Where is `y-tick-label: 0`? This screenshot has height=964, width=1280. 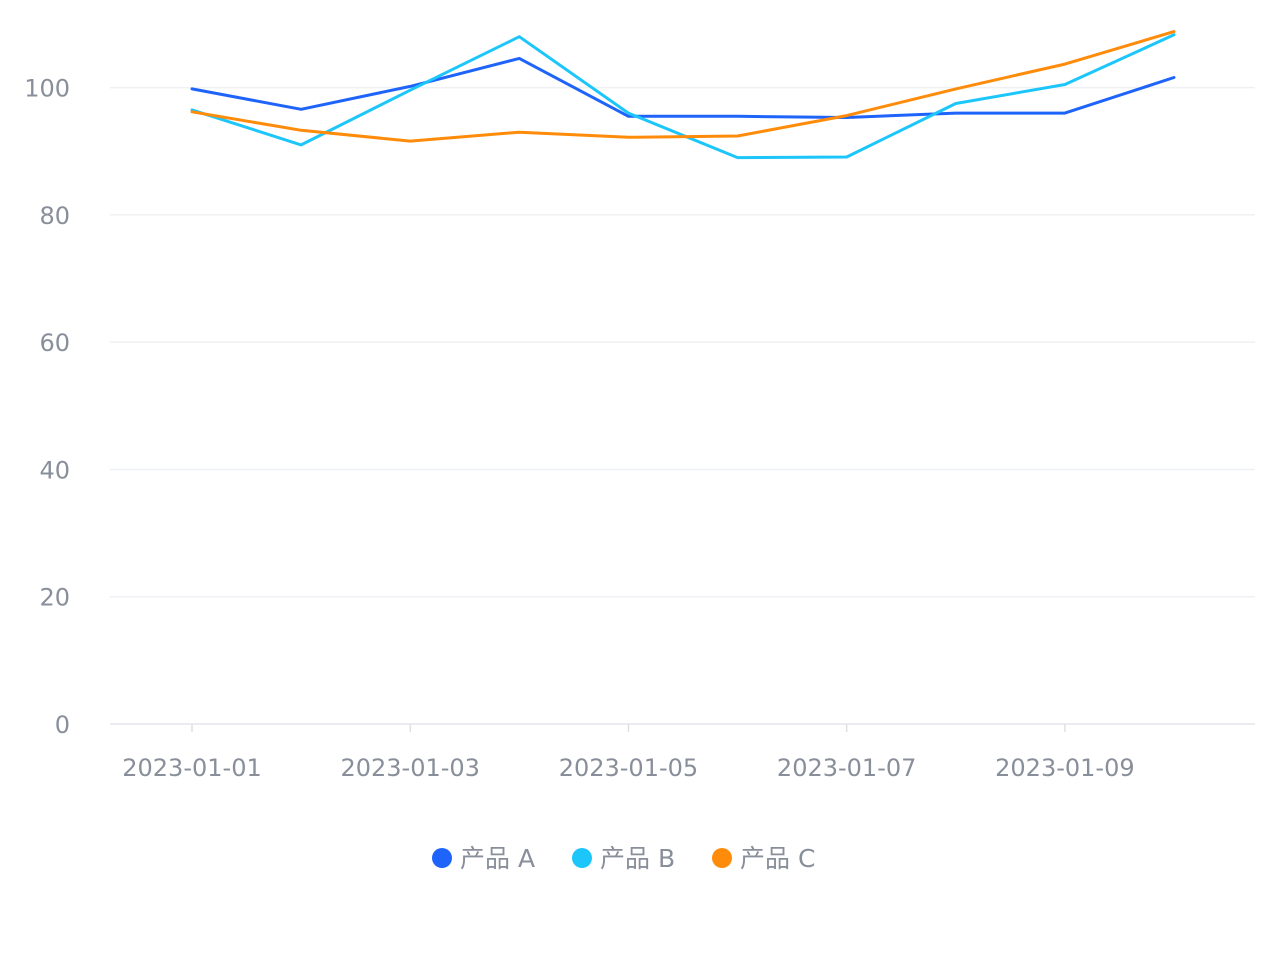 y-tick-label: 0 is located at coordinates (62, 725).